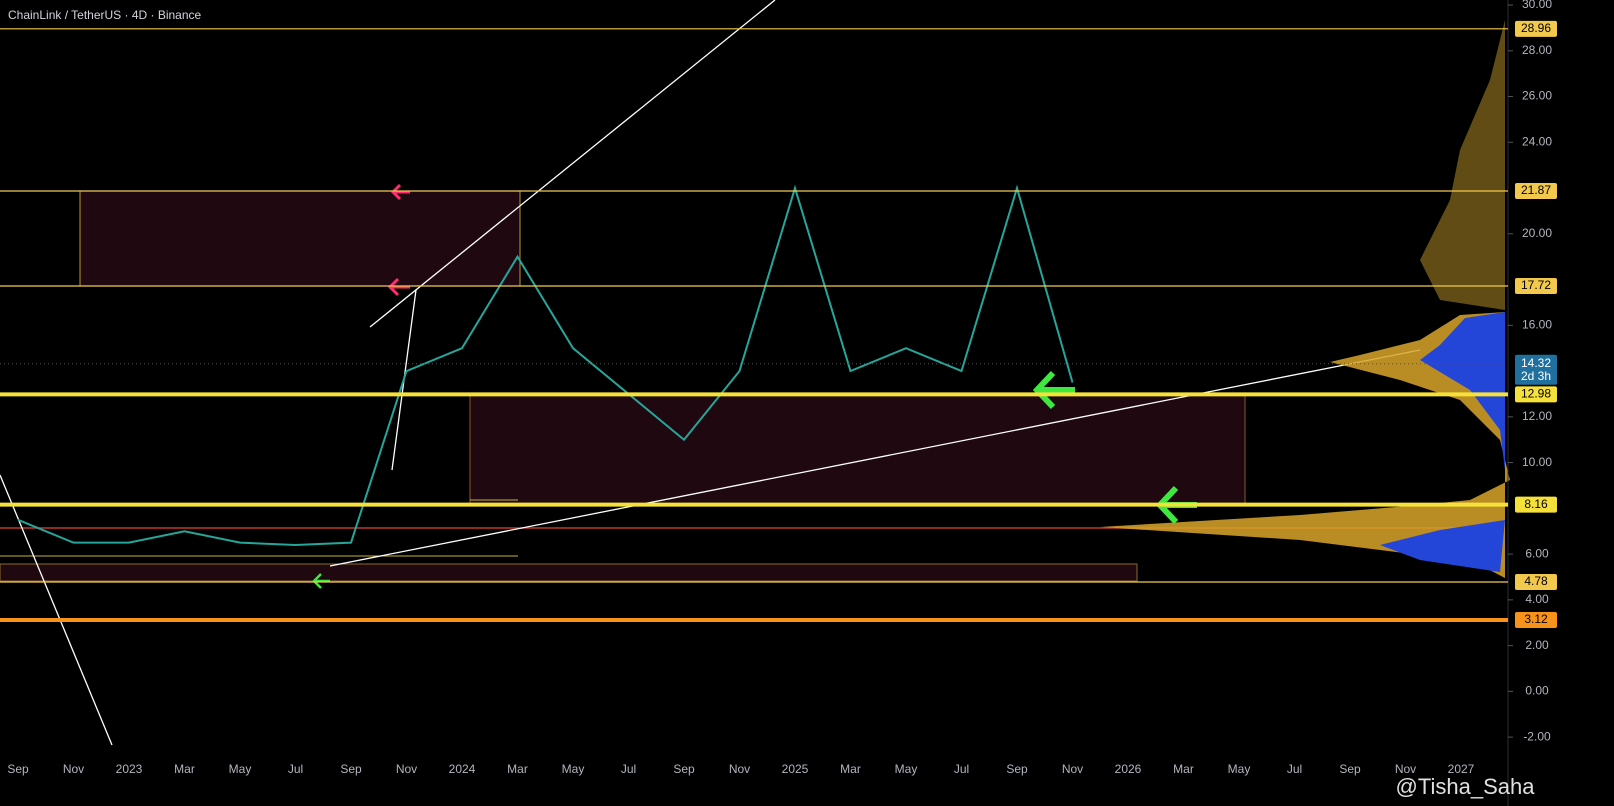 The height and width of the screenshot is (806, 1614). Describe the element at coordinates (1537, 736) in the screenshot. I see `y-tick-label: -2.00` at that location.